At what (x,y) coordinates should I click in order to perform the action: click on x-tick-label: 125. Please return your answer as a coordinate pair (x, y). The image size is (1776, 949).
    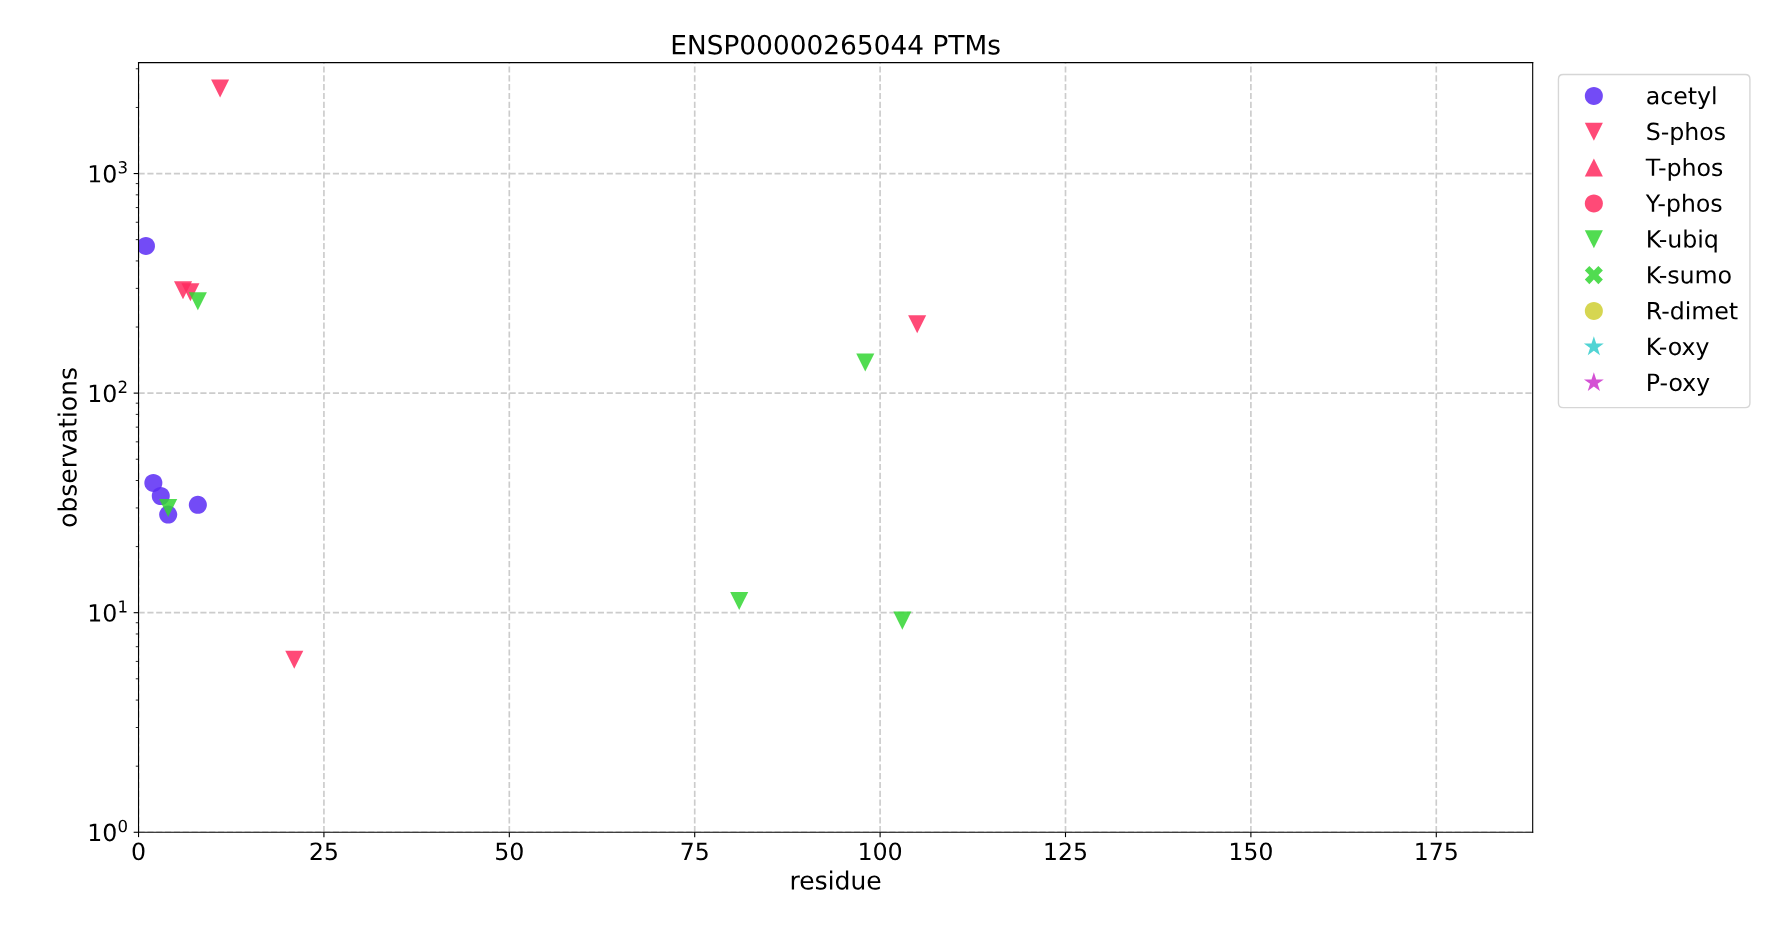
    Looking at the image, I should click on (1065, 851).